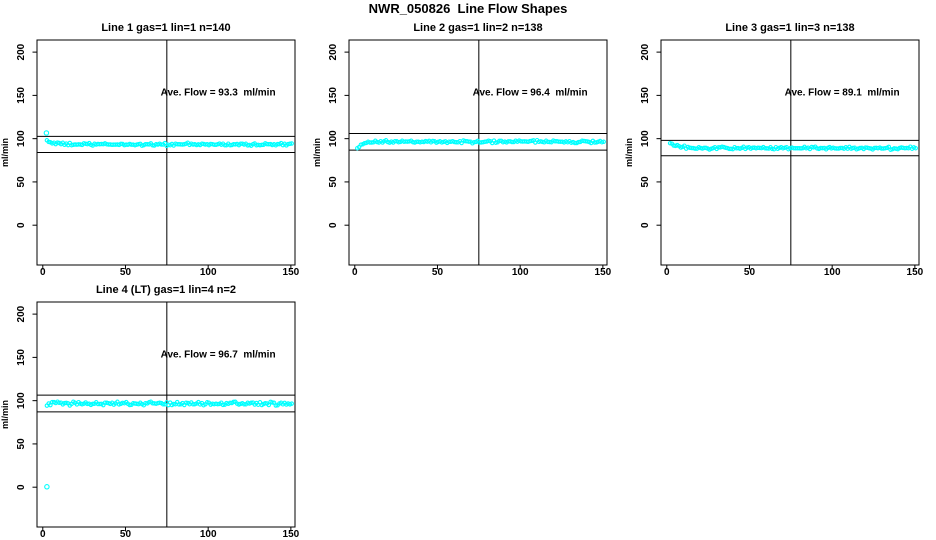 The image size is (936, 540). I want to click on subplot-title: Line 3 gas=1 lin=3 n=138, so click(789, 28).